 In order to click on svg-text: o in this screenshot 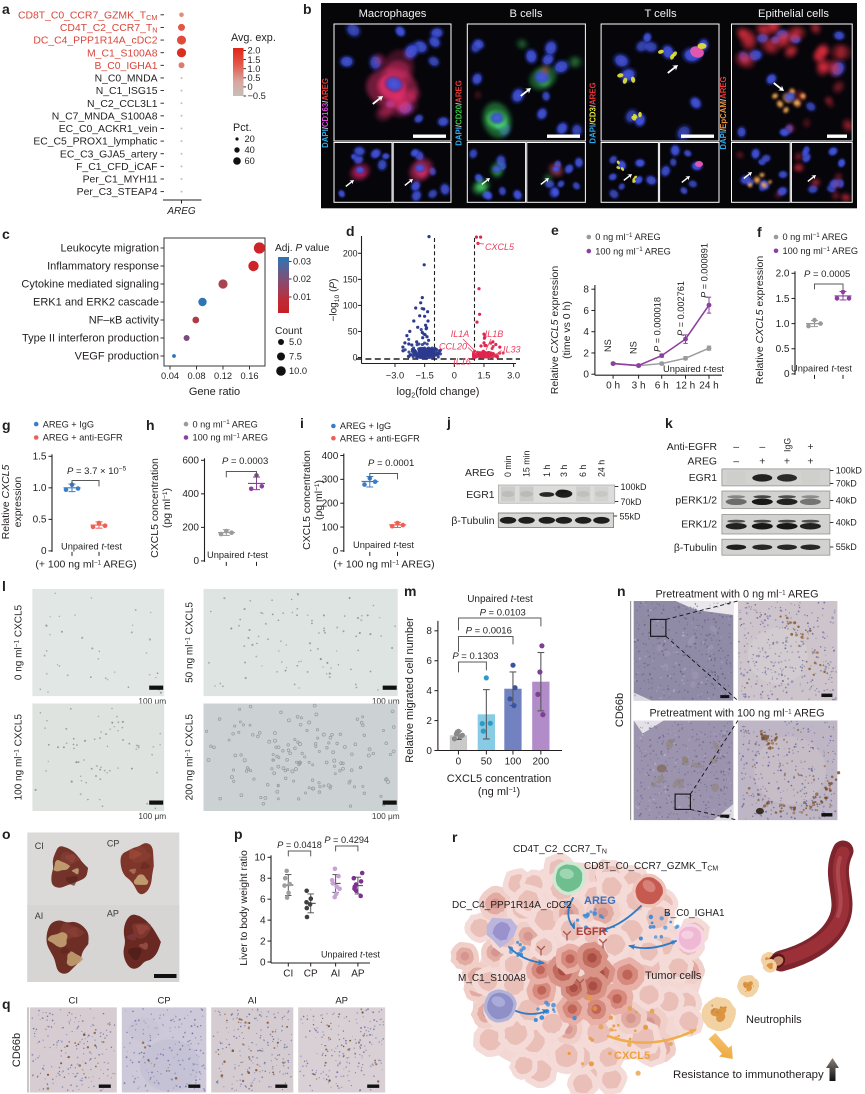, I will do `click(6, 834)`.